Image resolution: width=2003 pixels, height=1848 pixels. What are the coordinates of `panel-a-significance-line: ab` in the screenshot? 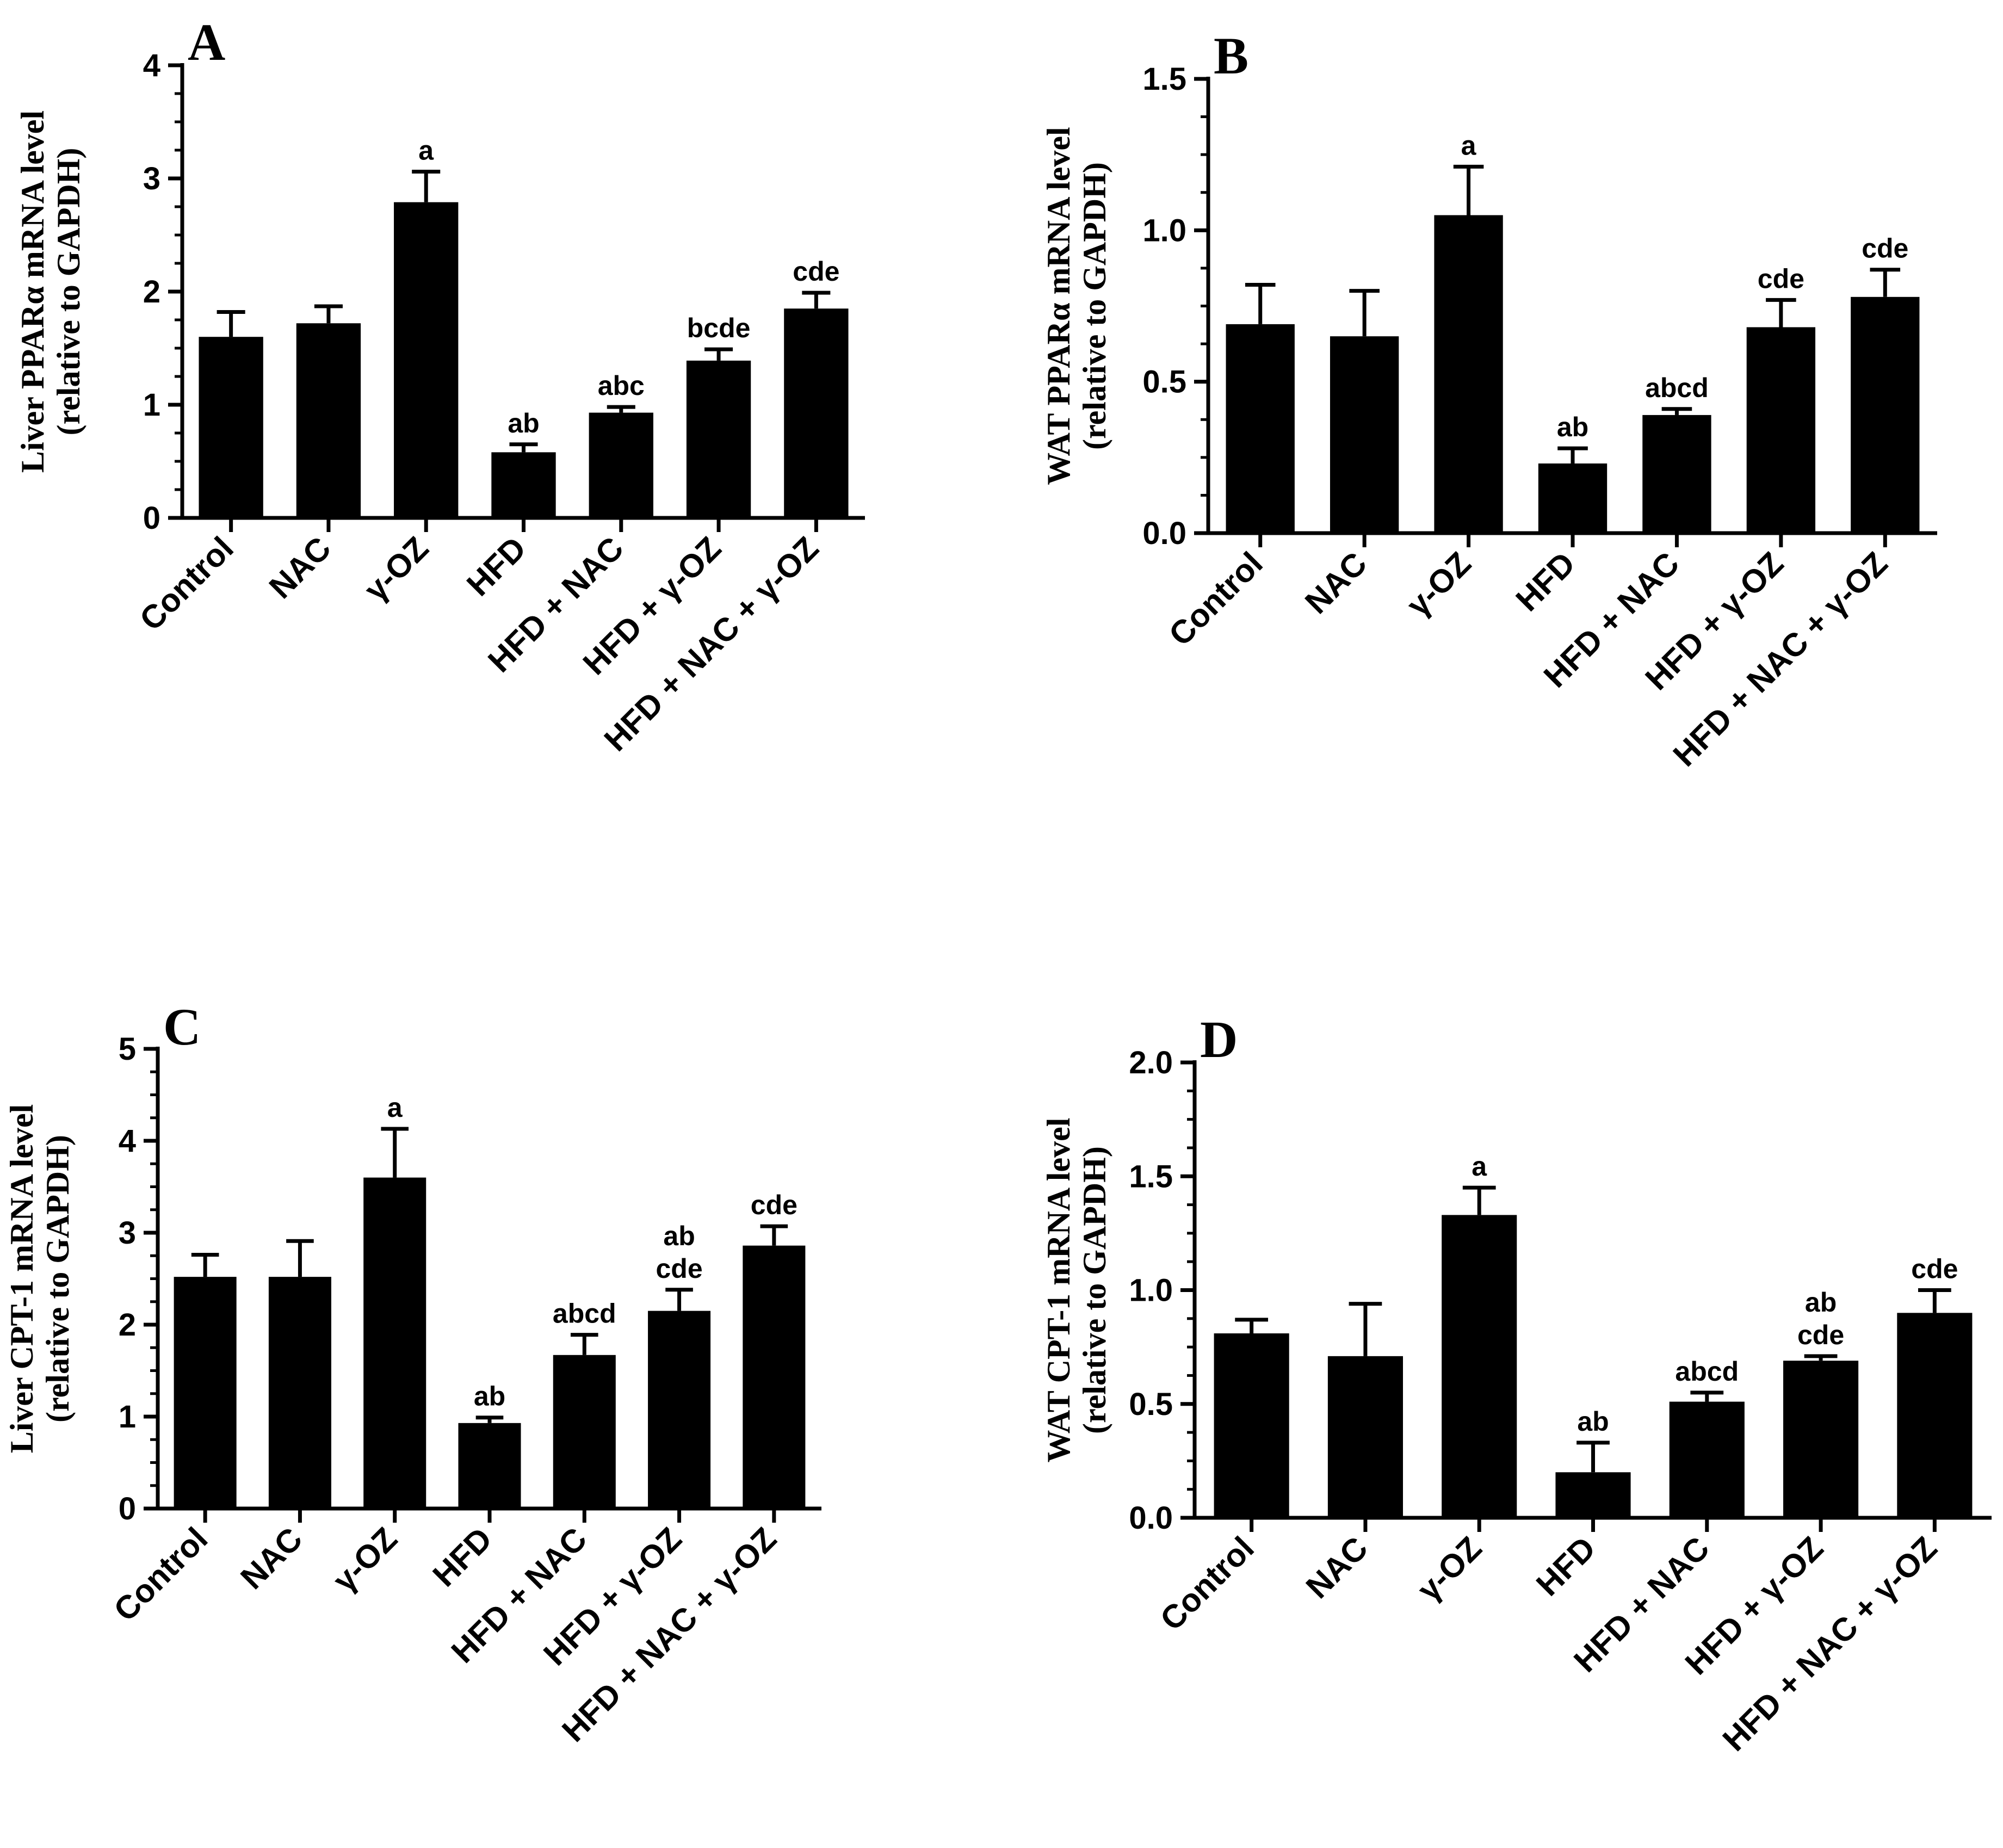 It's located at (523, 423).